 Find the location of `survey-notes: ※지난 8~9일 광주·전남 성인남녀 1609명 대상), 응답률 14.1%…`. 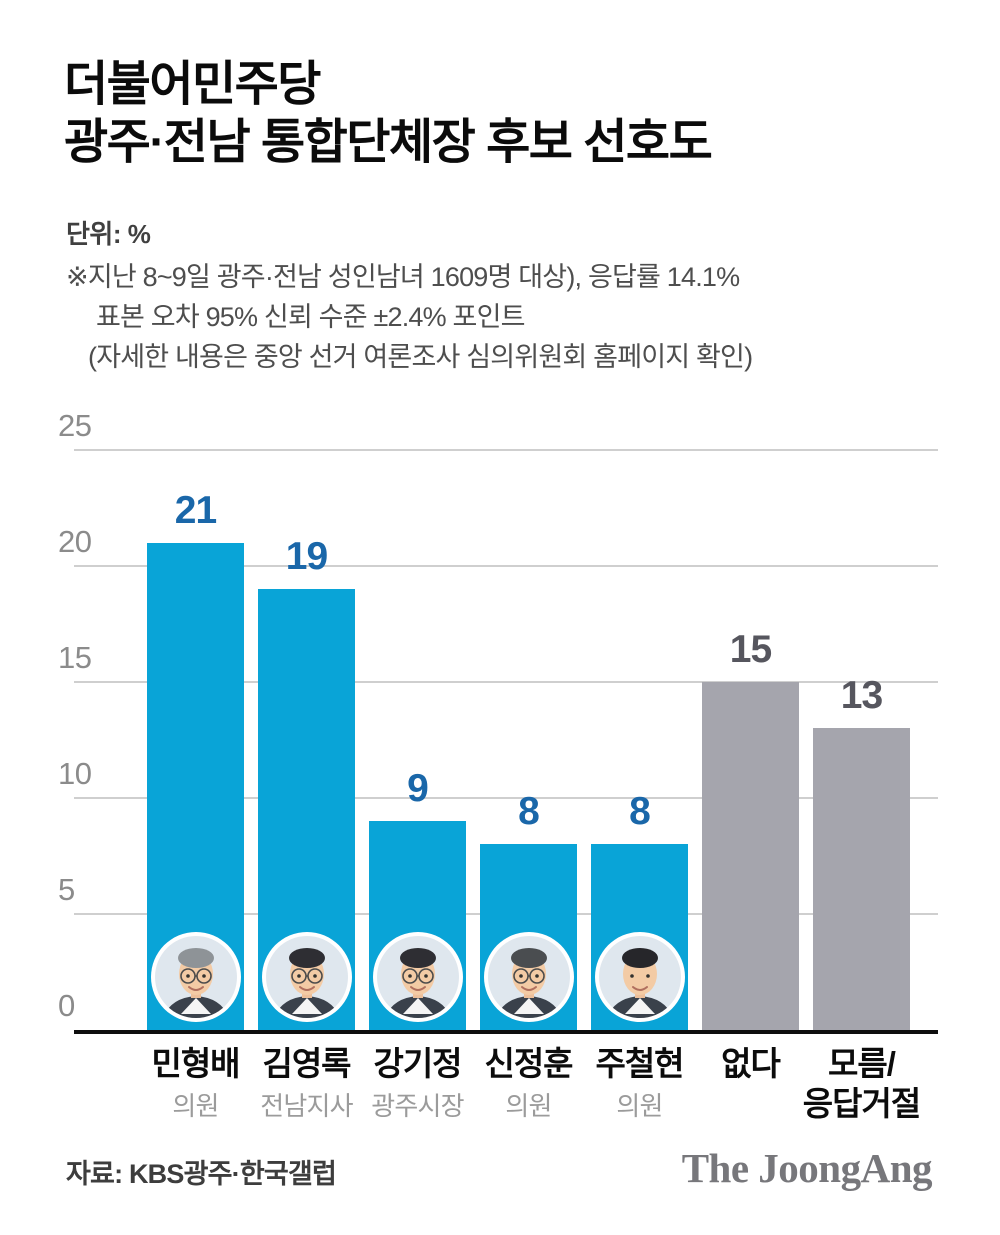

survey-notes: ※지난 8~9일 광주·전남 성인남녀 1609명 대상), 응답률 14.1%… is located at coordinates (496, 318).